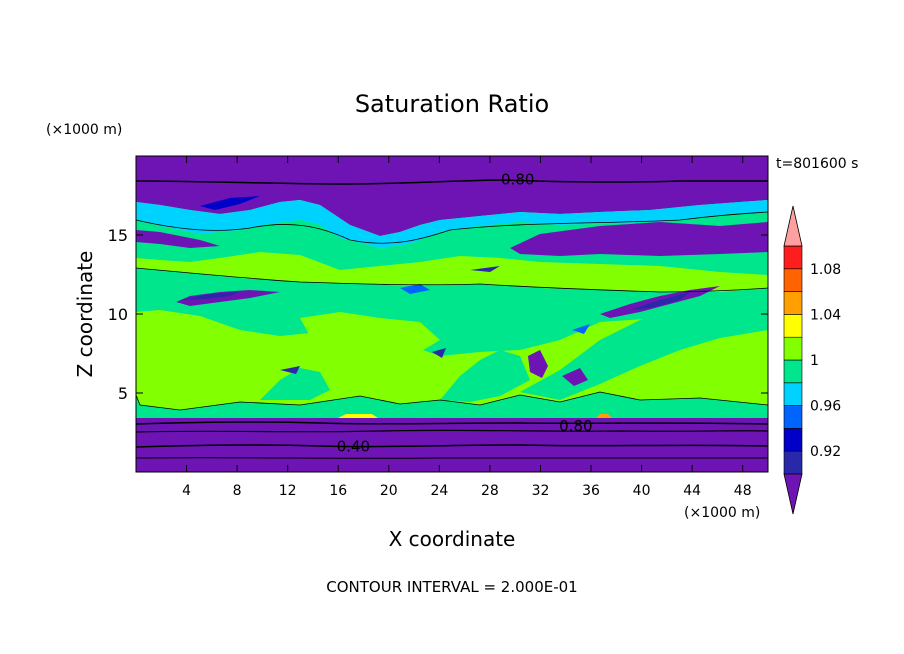 This screenshot has width=904, height=654. Describe the element at coordinates (84, 130) in the screenshot. I see `y-unit-label: (×1000 m)` at that location.